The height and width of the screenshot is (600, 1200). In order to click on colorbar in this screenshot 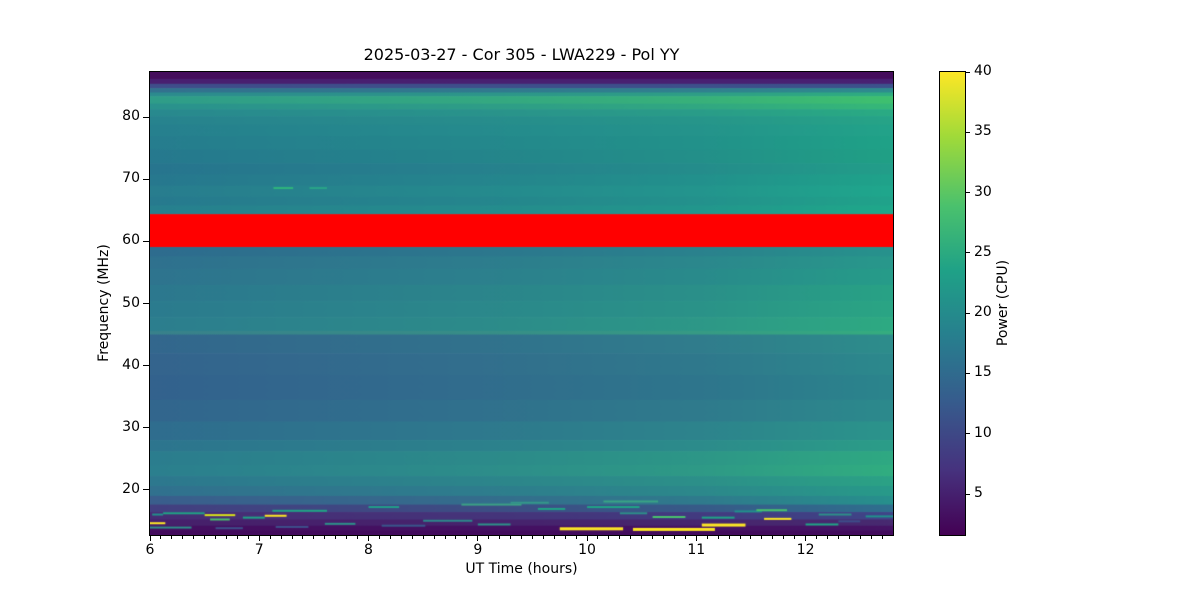, I will do `click(952, 303)`.